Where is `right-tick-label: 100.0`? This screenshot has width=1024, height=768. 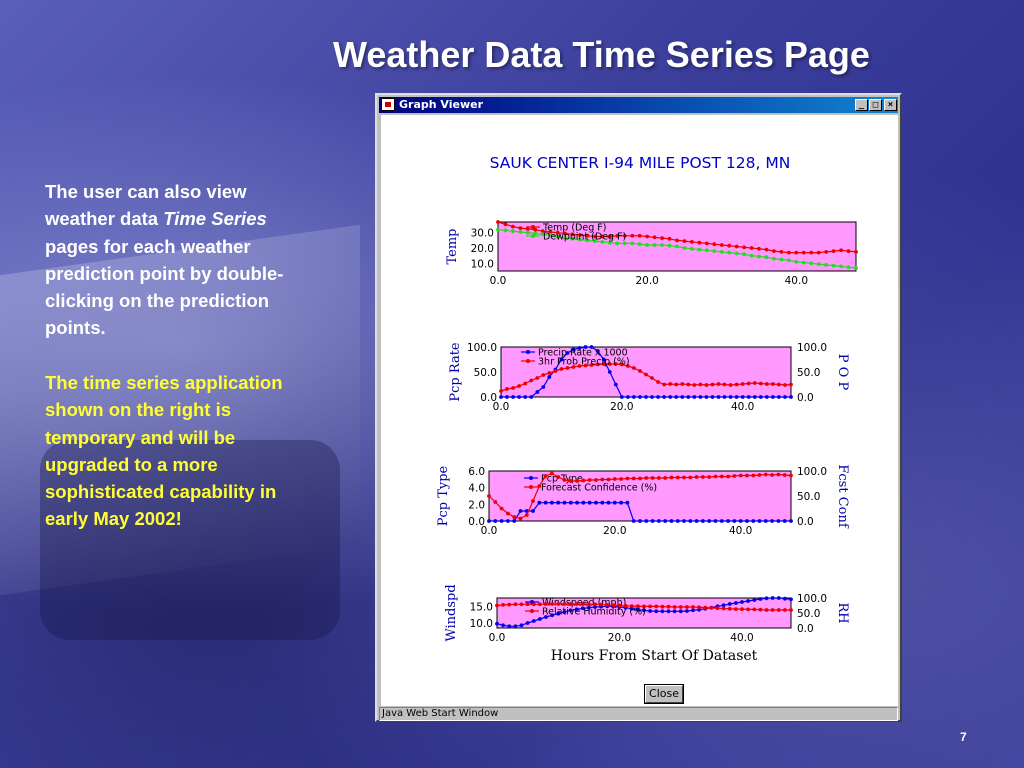 right-tick-label: 100.0 is located at coordinates (812, 599).